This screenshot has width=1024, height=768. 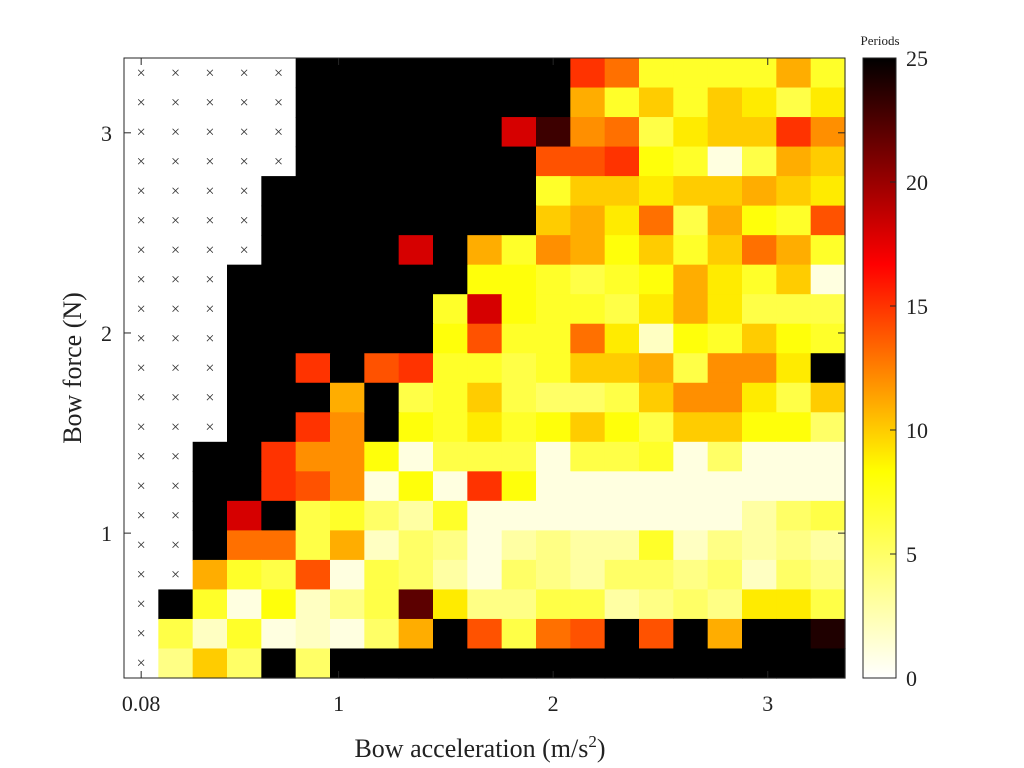 What do you see at coordinates (879, 368) in the screenshot?
I see `colorbar-gradient` at bounding box center [879, 368].